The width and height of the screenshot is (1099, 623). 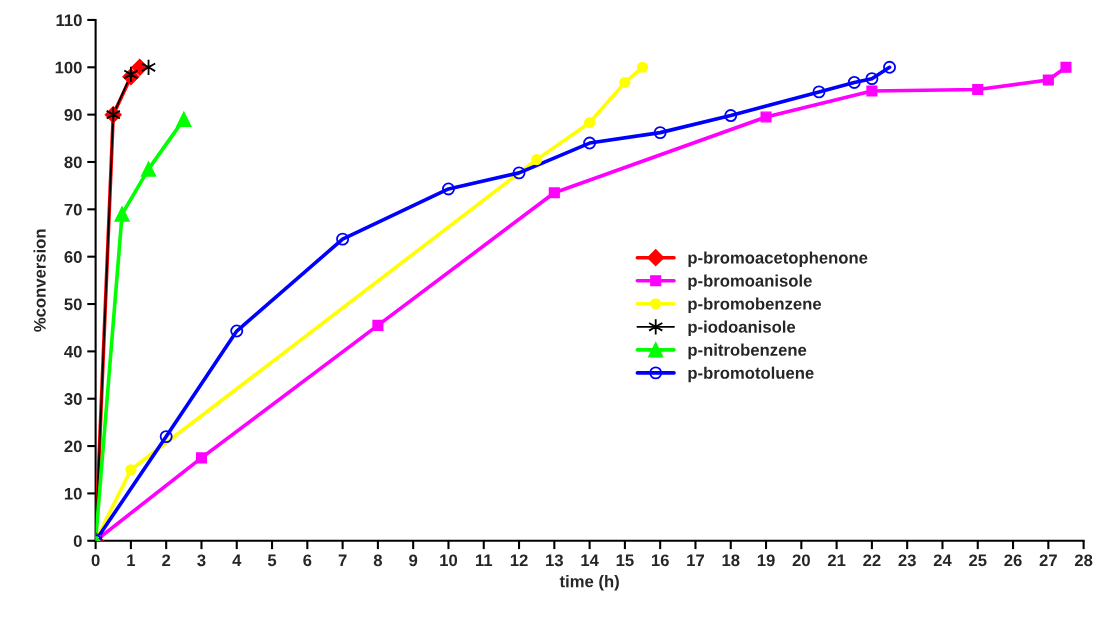 What do you see at coordinates (73, 162) in the screenshot?
I see `y-tick-label: 80` at bounding box center [73, 162].